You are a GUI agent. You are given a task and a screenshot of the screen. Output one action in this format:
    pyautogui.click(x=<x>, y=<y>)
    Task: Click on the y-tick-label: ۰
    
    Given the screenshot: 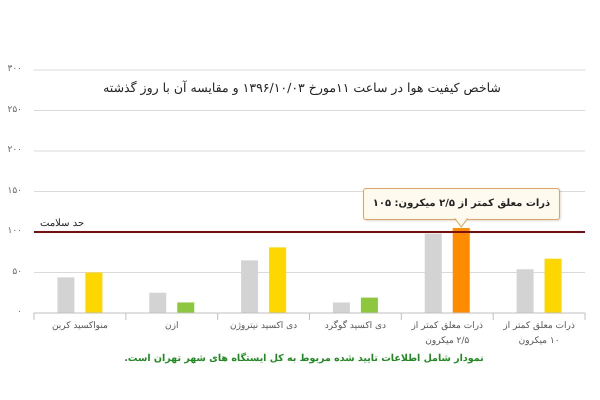 What is the action you would take?
    pyautogui.click(x=19, y=312)
    